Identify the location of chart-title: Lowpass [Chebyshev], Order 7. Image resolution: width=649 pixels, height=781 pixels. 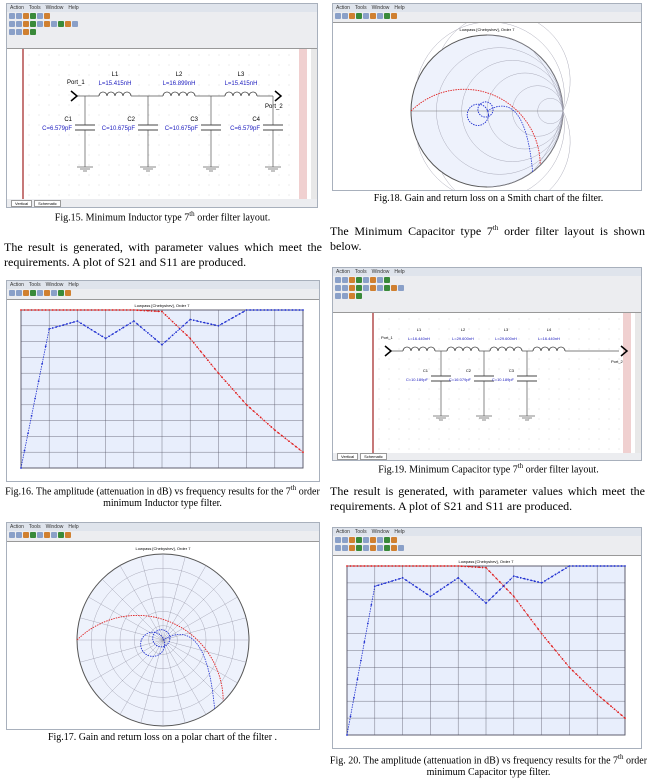
(163, 305).